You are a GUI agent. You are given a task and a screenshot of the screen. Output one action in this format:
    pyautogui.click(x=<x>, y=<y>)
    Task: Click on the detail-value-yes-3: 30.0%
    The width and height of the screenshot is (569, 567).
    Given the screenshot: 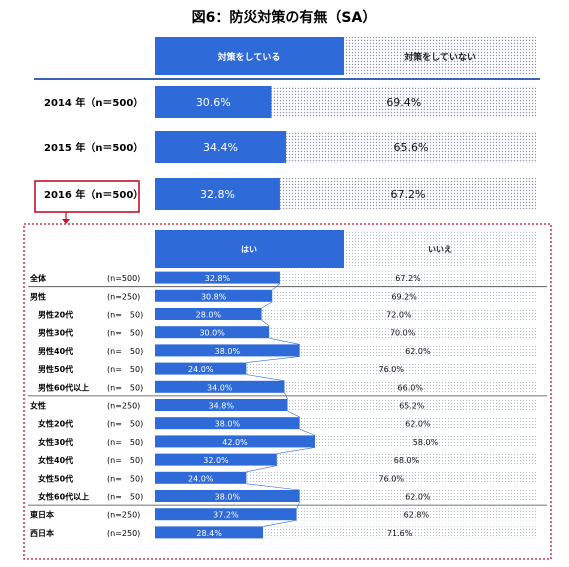 What is the action you would take?
    pyautogui.click(x=212, y=333)
    